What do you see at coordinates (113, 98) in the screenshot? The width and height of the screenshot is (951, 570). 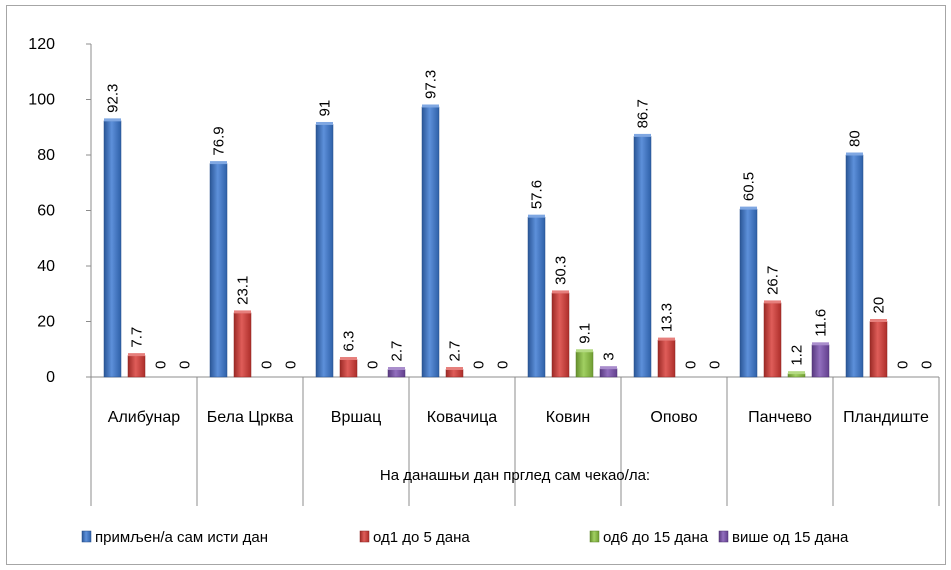 I see `data-label: 92.3` at bounding box center [113, 98].